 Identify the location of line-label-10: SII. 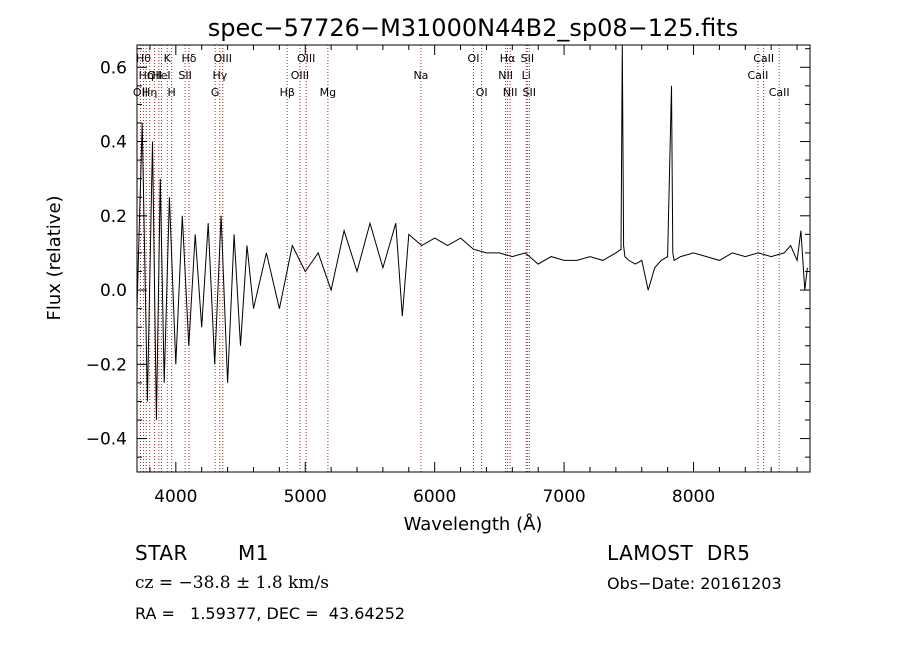
(184, 75).